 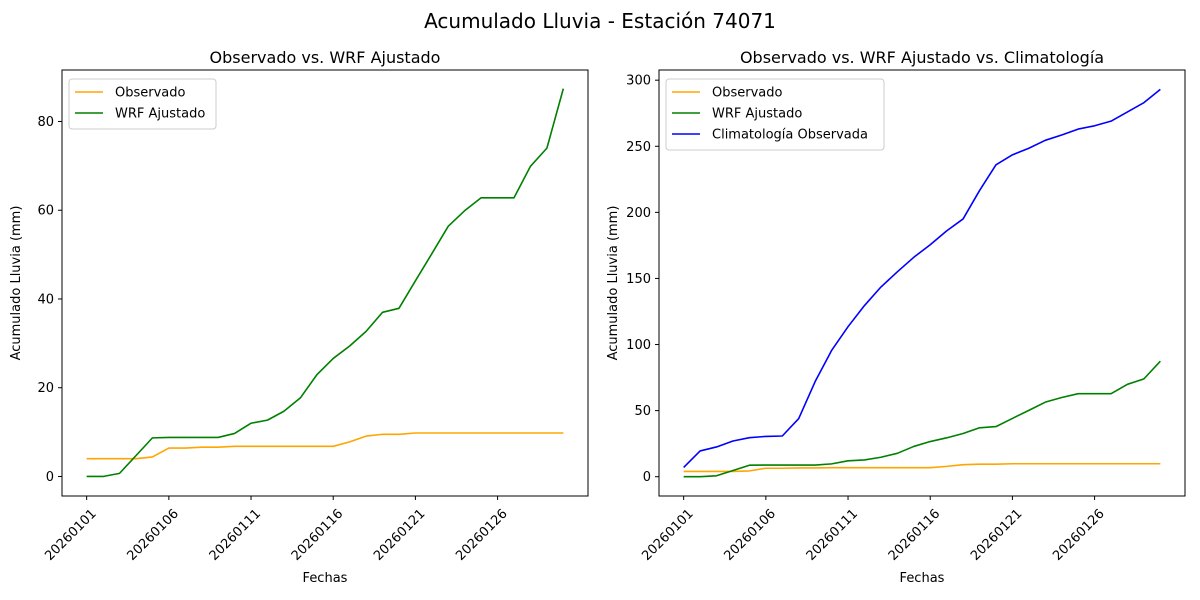 What do you see at coordinates (45, 122) in the screenshot?
I see `y-tick-label: 80` at bounding box center [45, 122].